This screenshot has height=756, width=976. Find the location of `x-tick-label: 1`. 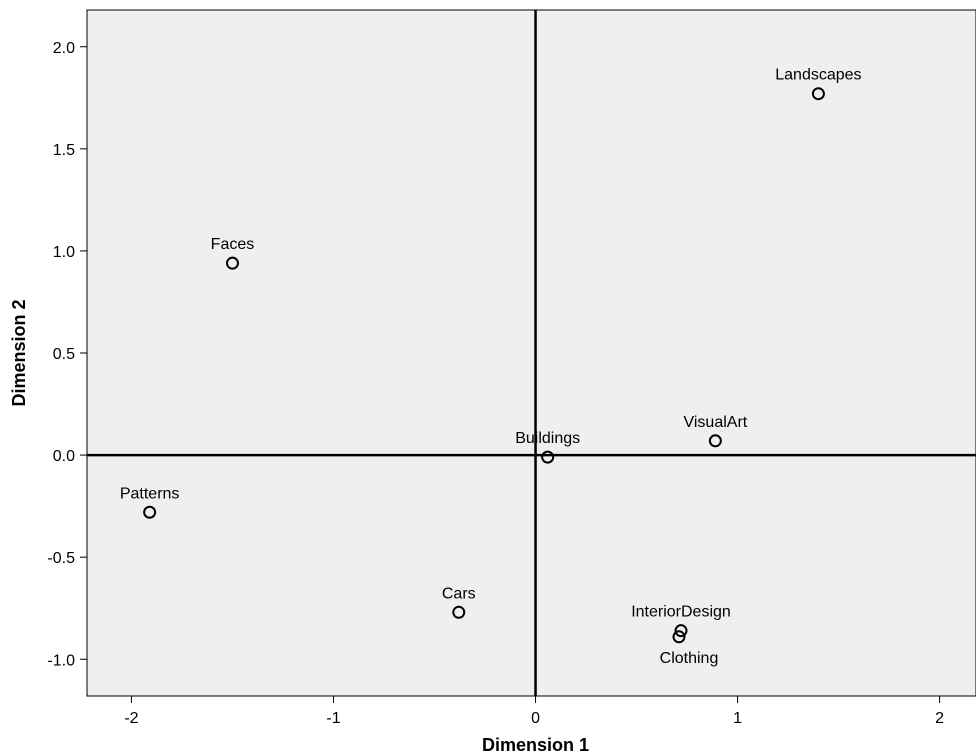

x-tick-label: 1 is located at coordinates (737, 718).